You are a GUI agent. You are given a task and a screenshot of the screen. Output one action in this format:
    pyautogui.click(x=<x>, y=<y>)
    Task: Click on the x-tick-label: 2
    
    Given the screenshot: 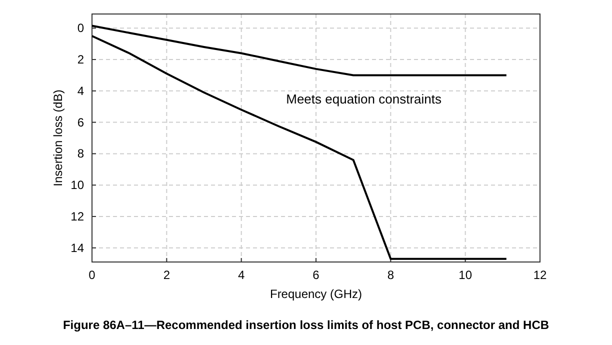 What is the action you would take?
    pyautogui.click(x=166, y=275)
    